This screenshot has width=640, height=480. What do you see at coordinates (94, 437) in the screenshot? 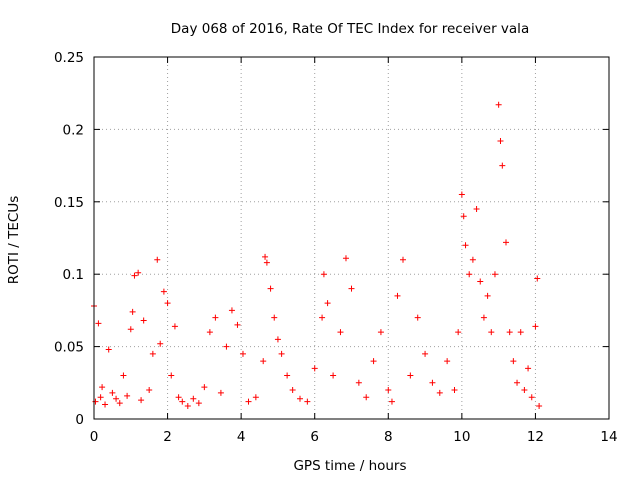
I see `x-tick-label: 0` at bounding box center [94, 437].